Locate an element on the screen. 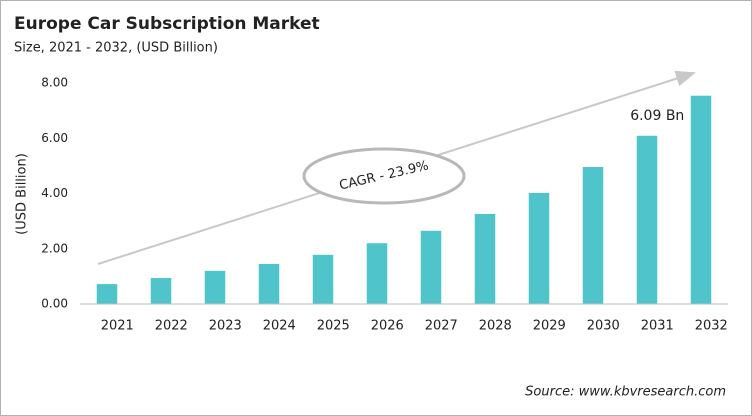 This screenshot has width=752, height=416. y-axis-label: (USD Billion) is located at coordinates (22, 194).